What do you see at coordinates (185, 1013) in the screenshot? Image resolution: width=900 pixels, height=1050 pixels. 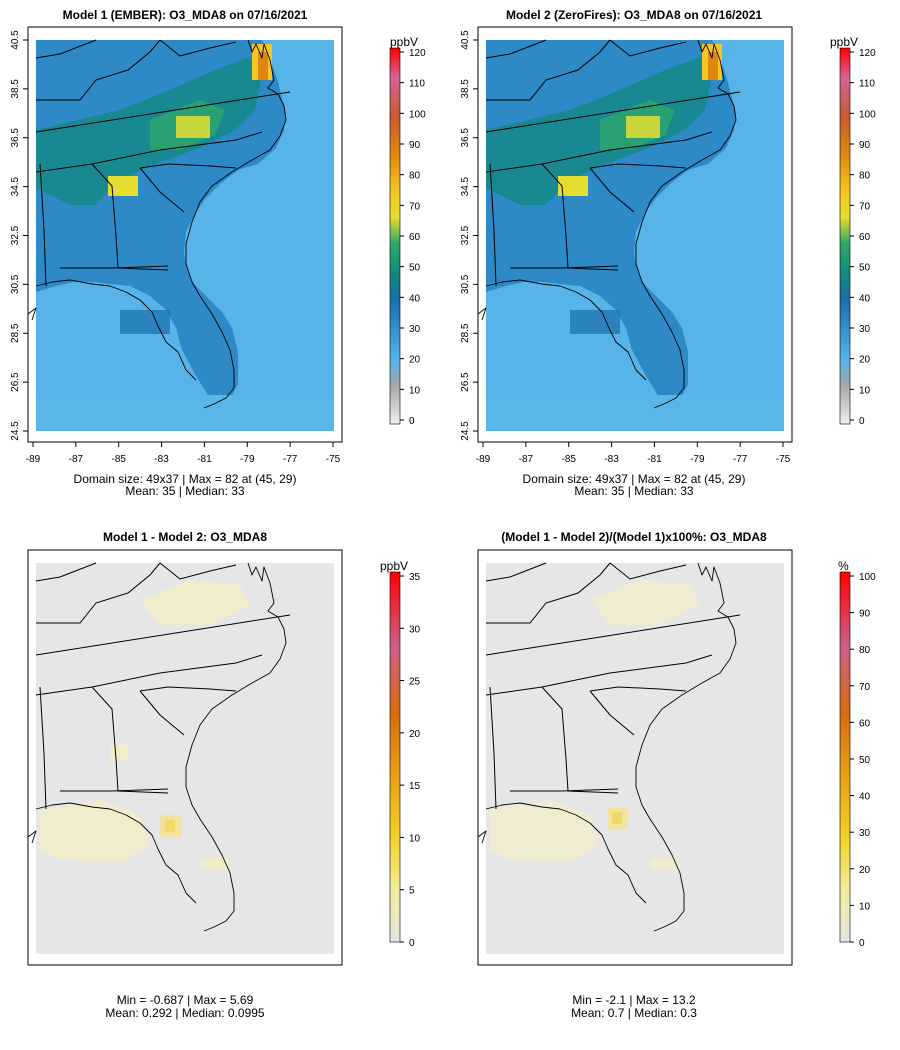 I see `stats-line-2: Mean: 0.292 | Median: 0.0995` at bounding box center [185, 1013].